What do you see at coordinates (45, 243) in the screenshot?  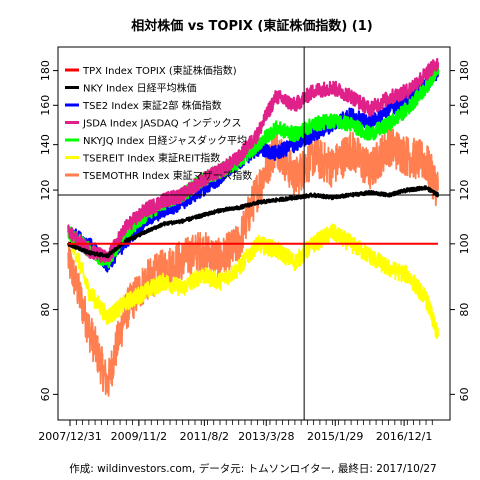 I see `y-tick-label-left-2: 100` at bounding box center [45, 243].